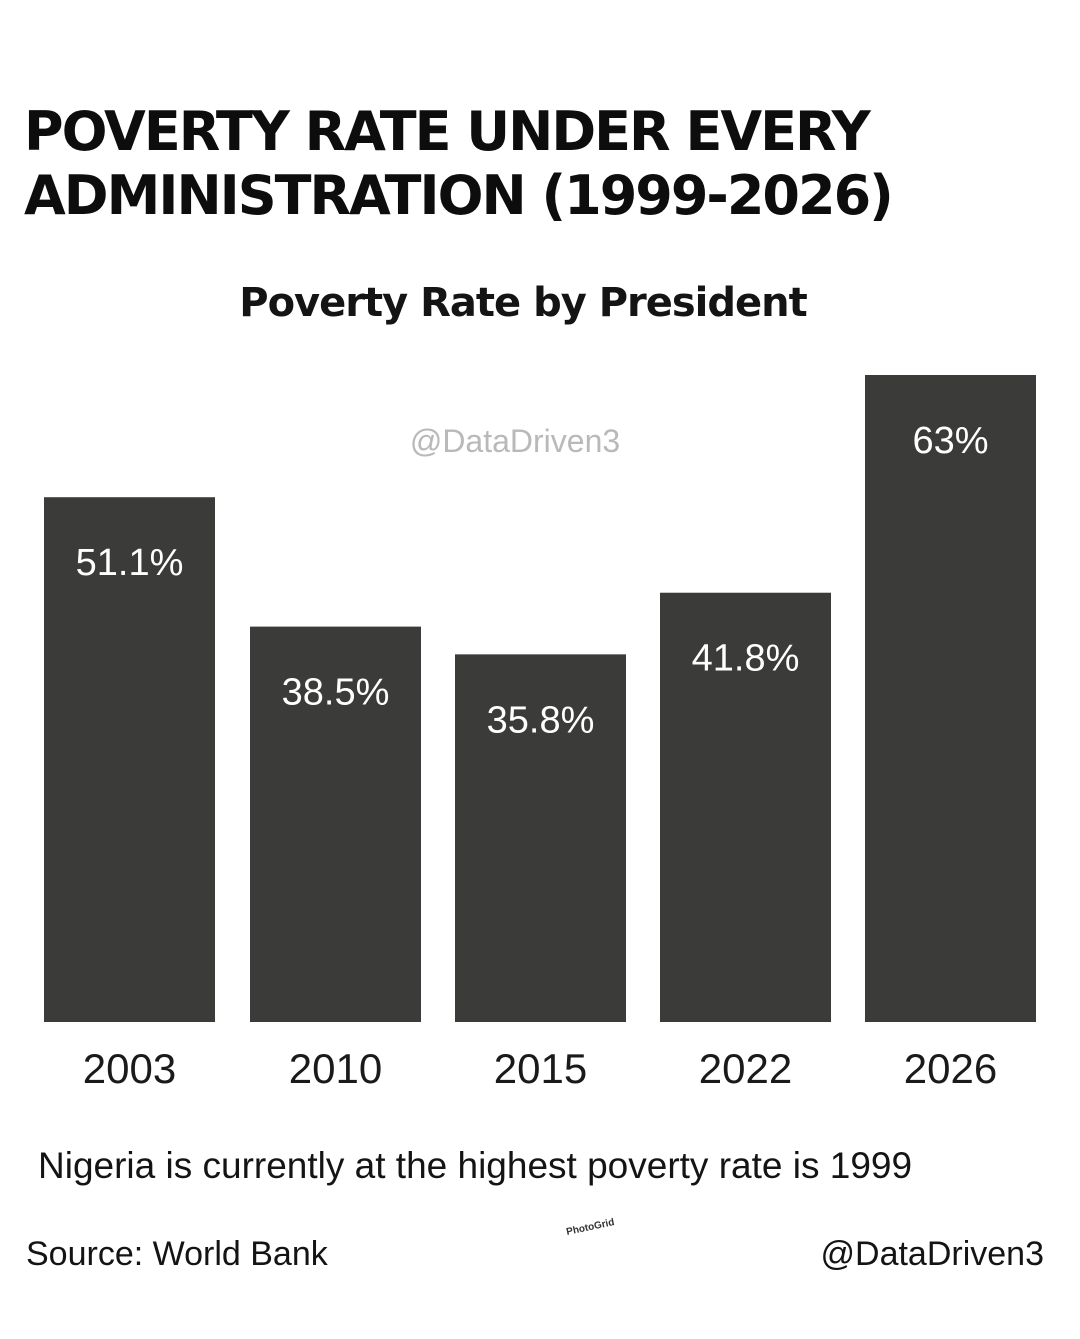  What do you see at coordinates (950, 698) in the screenshot?
I see `bar-2026` at bounding box center [950, 698].